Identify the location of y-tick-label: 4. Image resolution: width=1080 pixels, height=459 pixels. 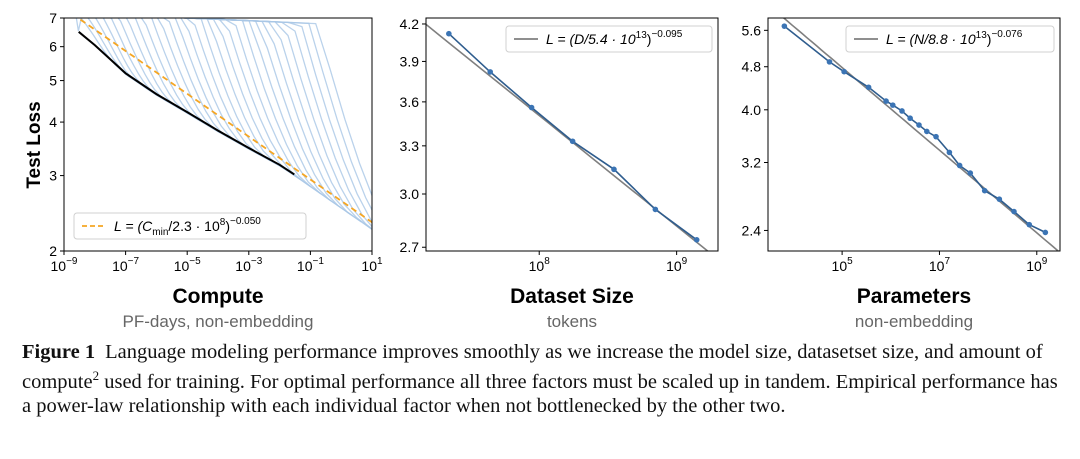
(53, 122).